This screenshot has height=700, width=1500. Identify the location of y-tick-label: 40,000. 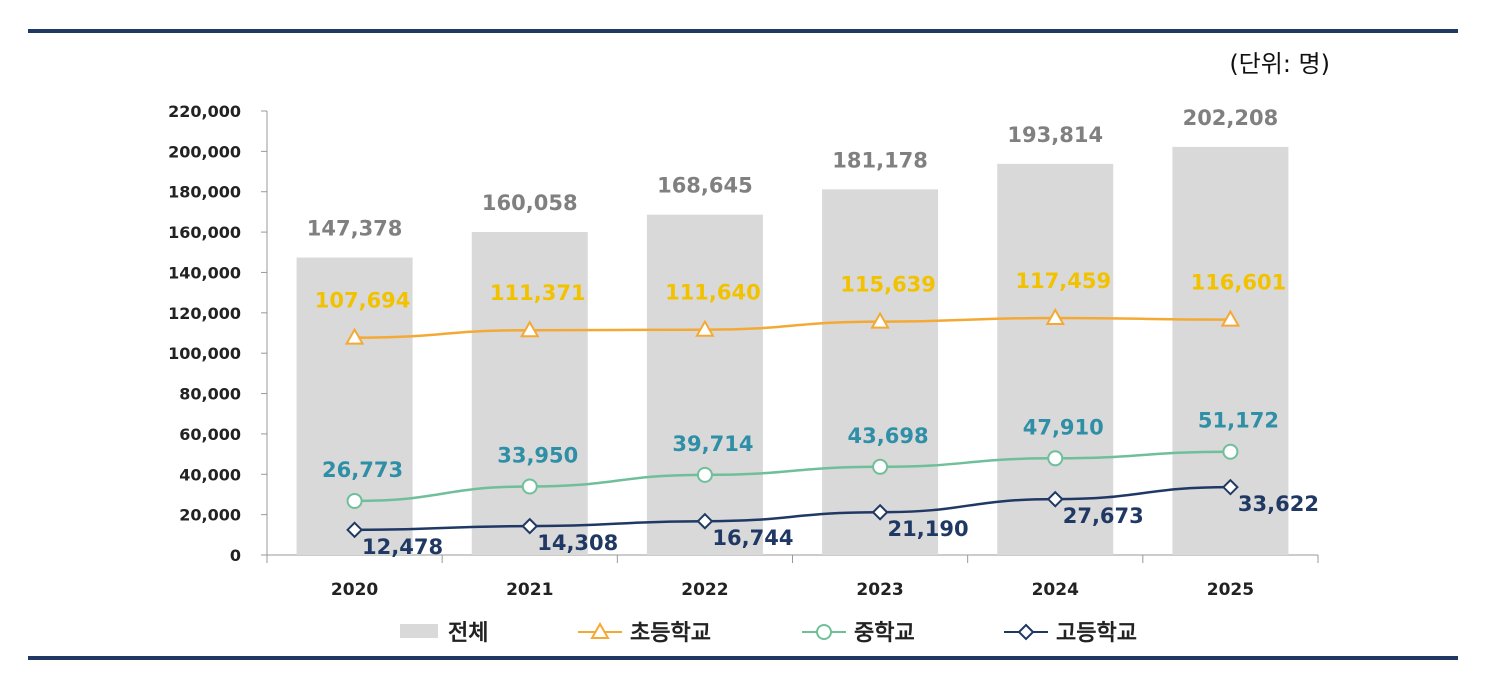
(210, 474).